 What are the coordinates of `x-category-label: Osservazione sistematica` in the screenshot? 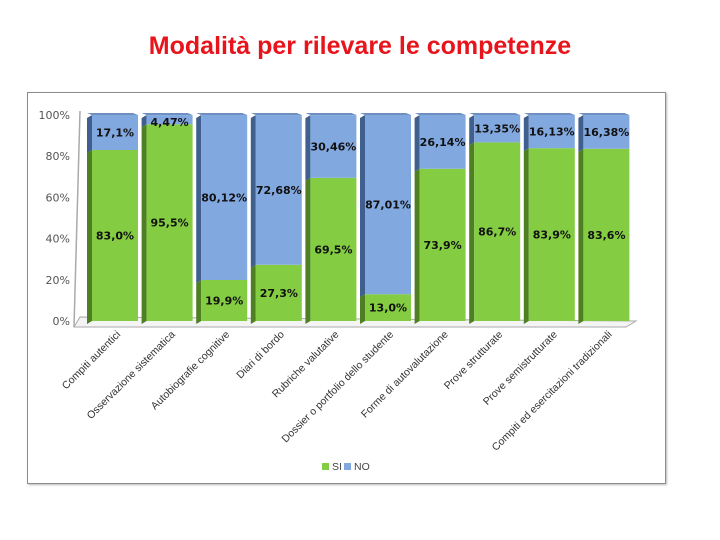 It's located at (131, 375).